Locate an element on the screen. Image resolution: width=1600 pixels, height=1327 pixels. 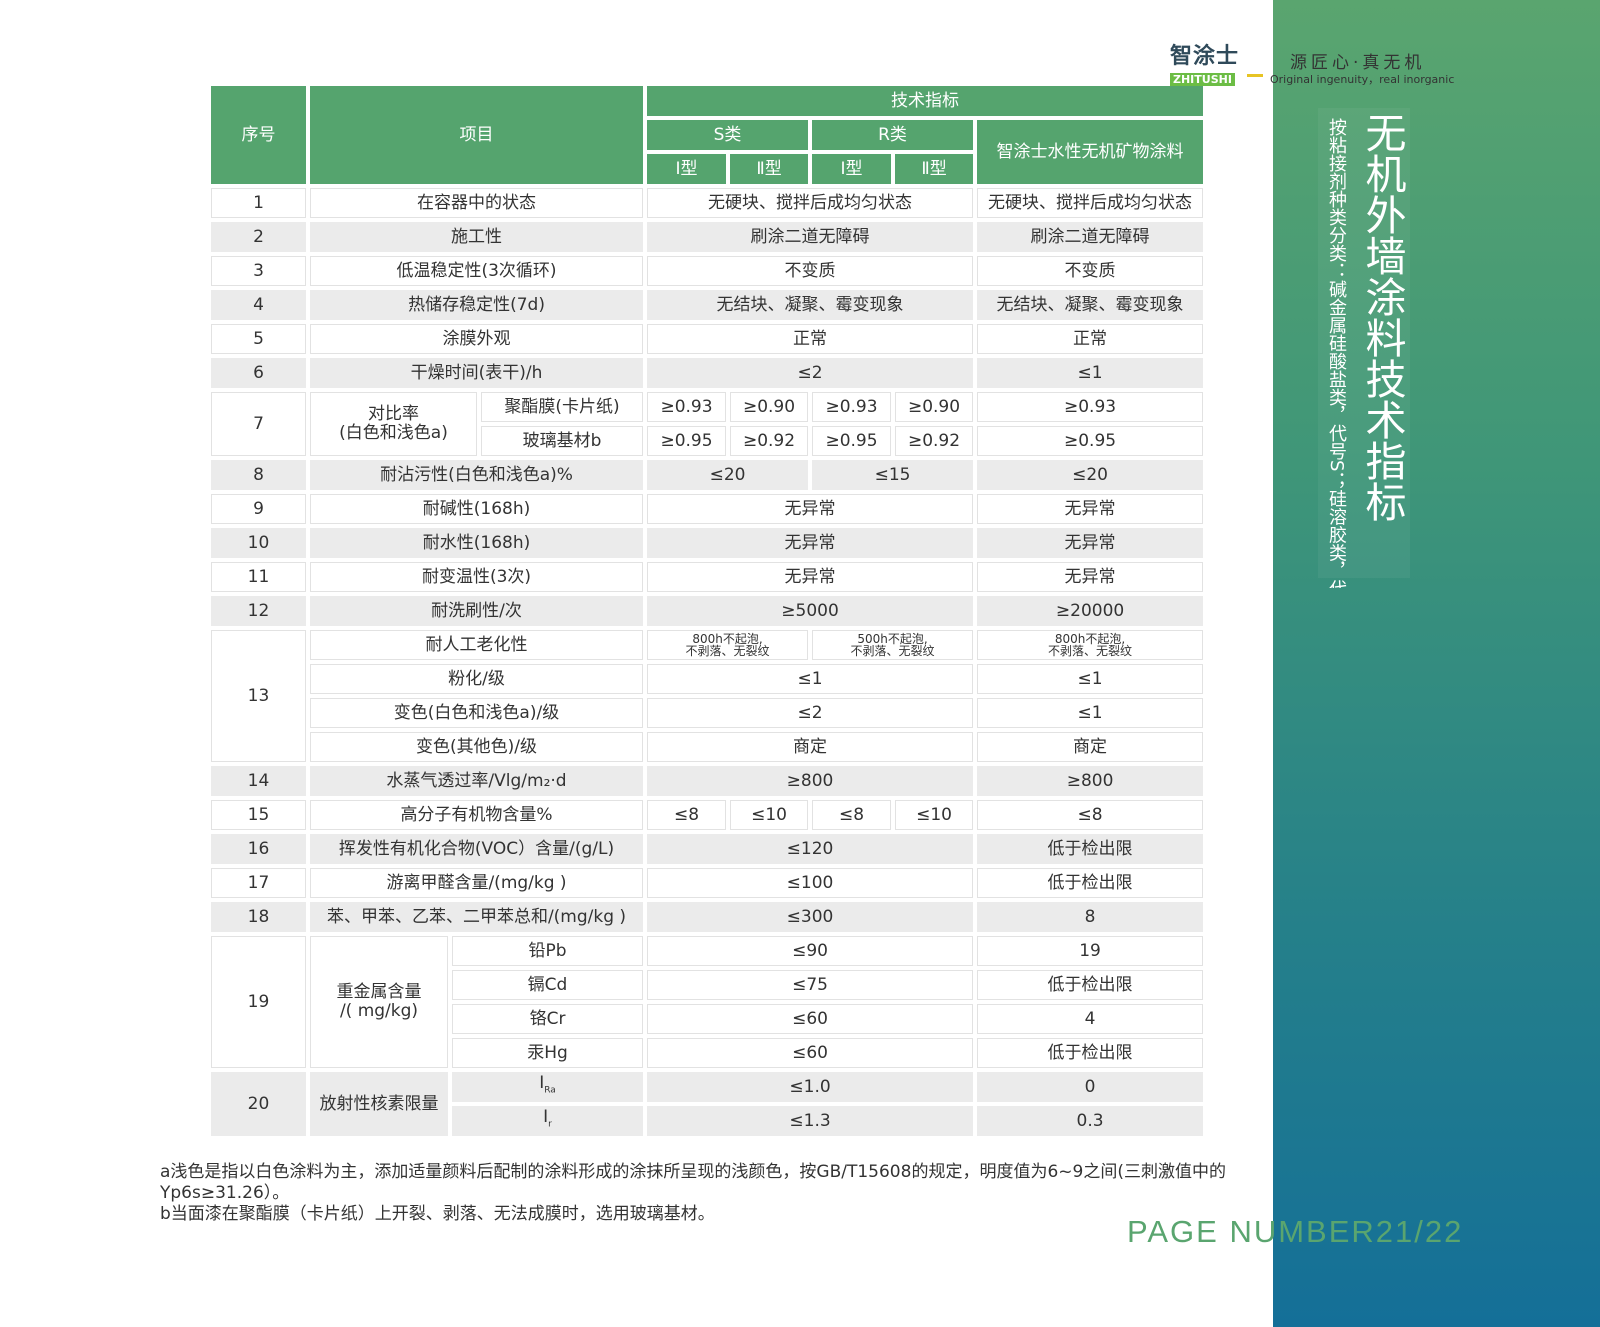
item-cell: 耐人工老化性 is located at coordinates (477, 645).